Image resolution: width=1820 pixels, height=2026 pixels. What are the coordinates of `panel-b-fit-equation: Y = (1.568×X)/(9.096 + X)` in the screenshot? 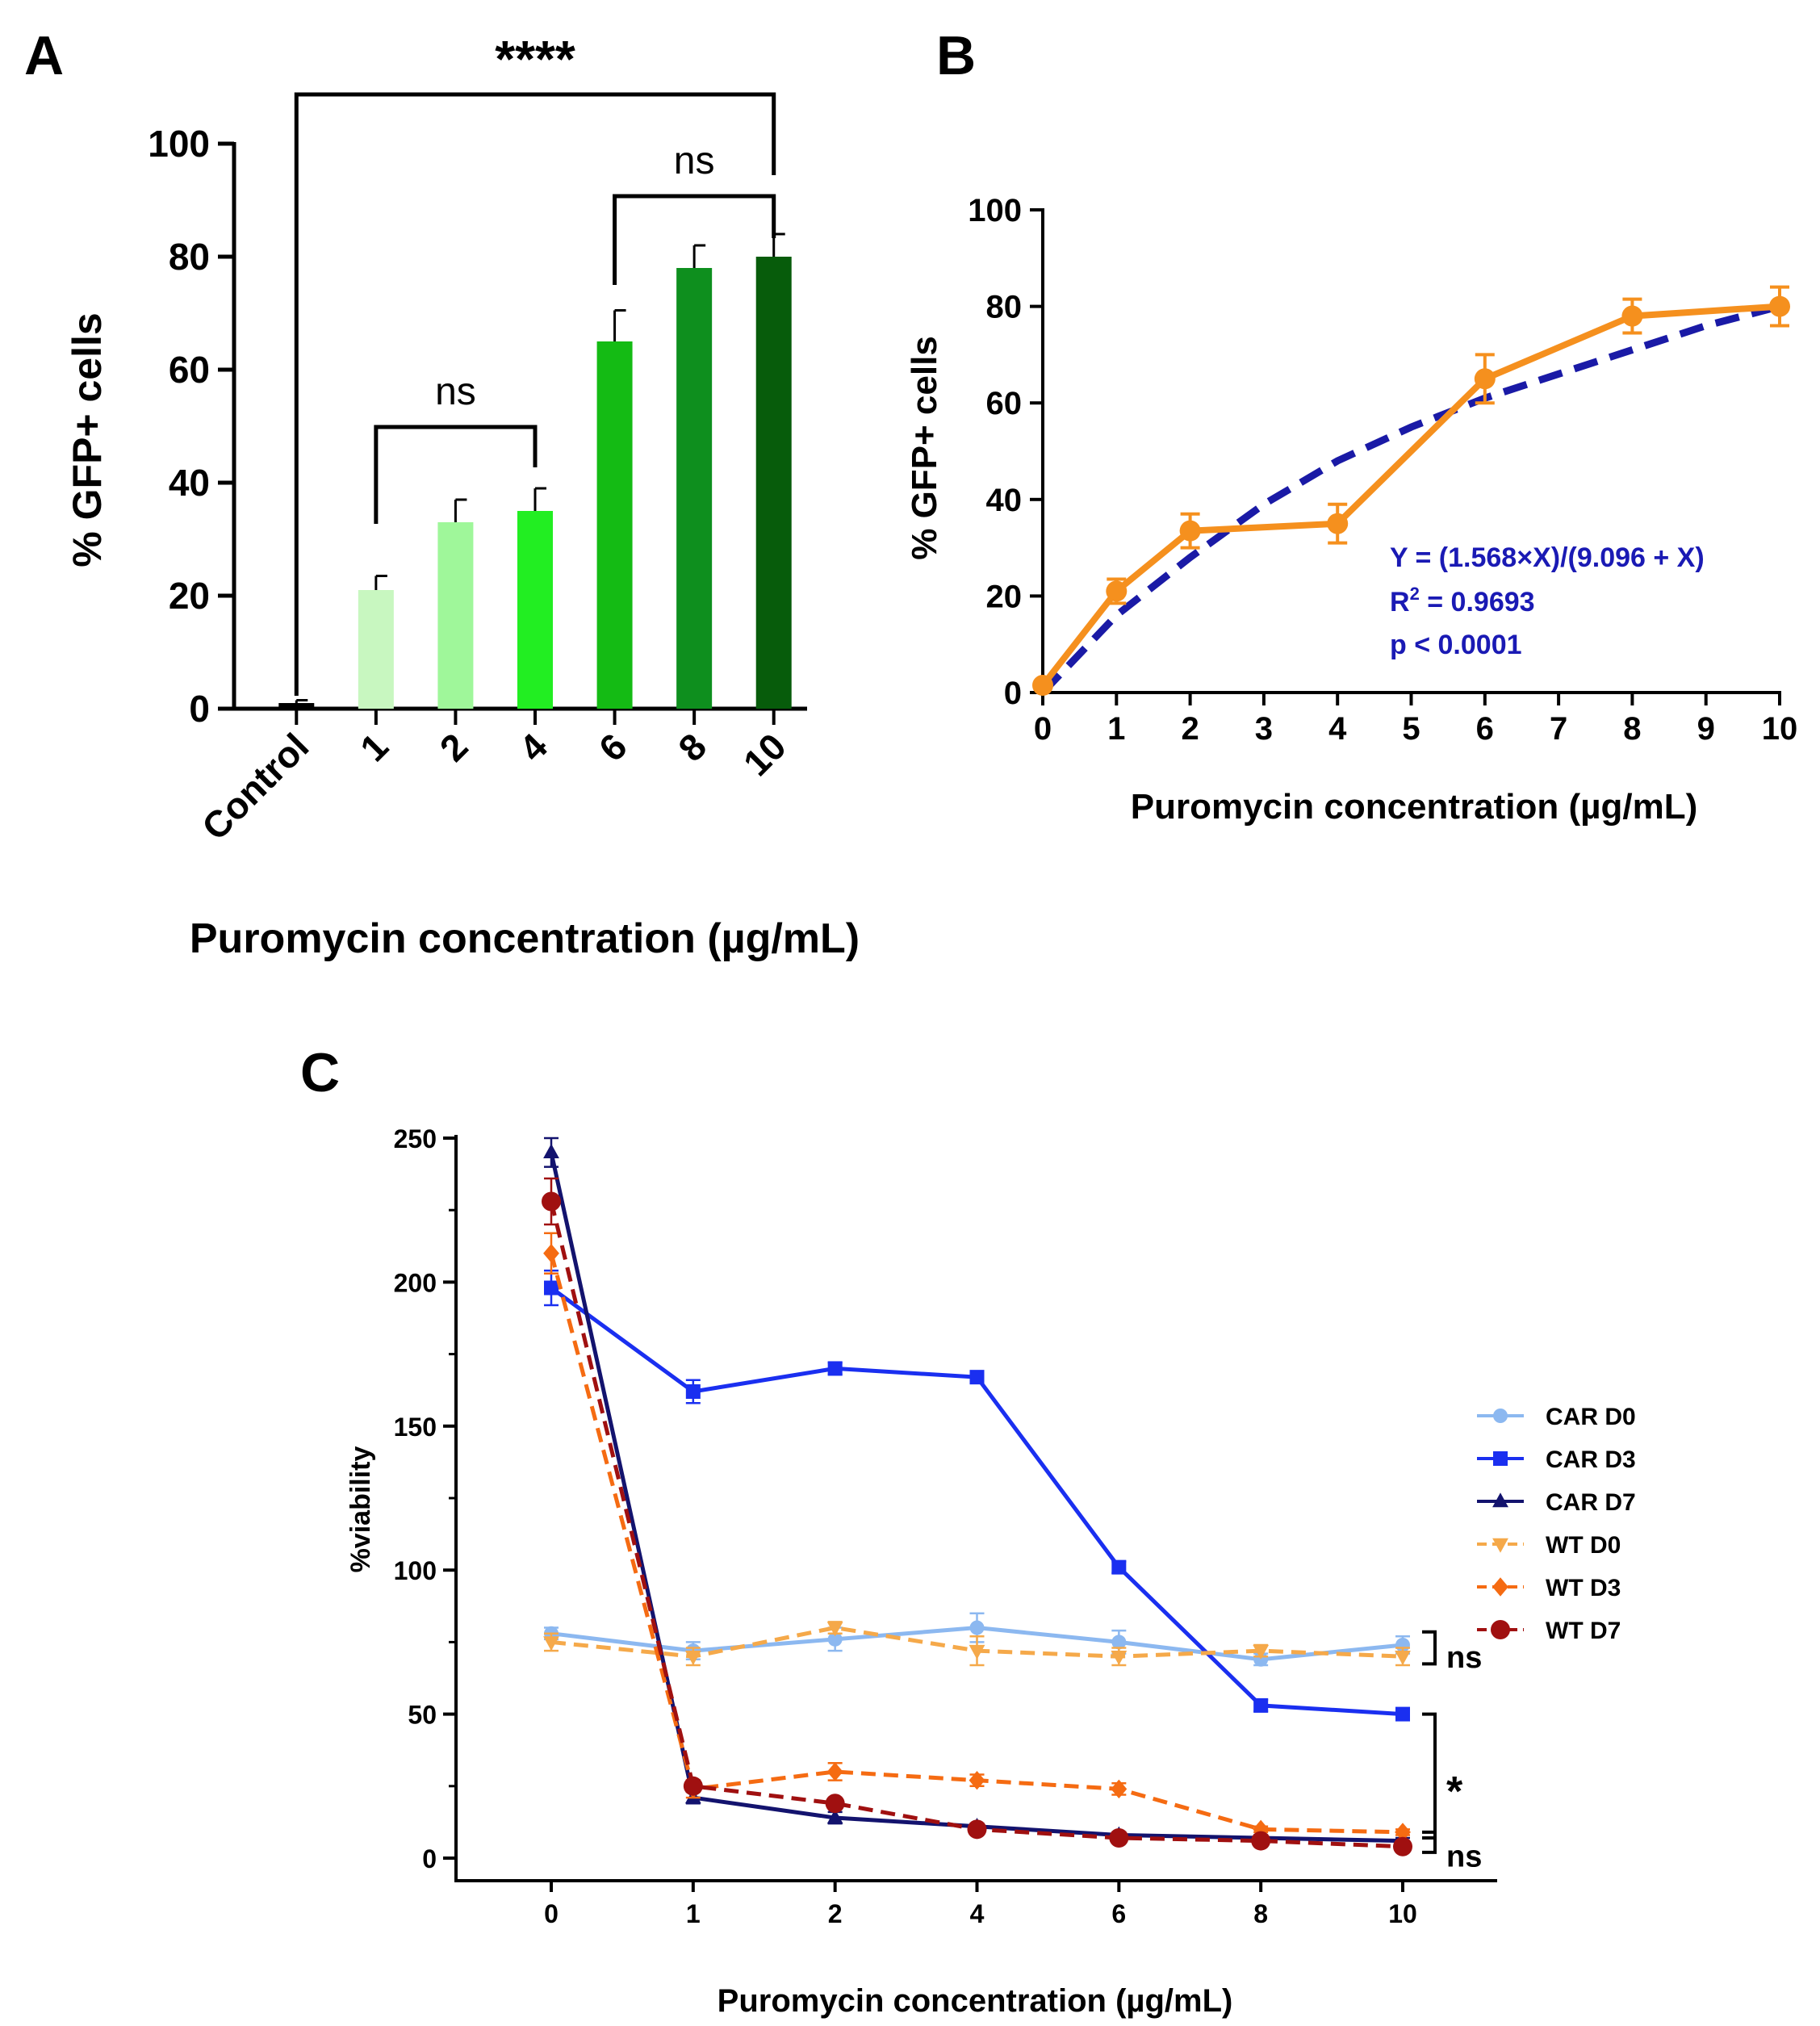 It's located at (1548, 558).